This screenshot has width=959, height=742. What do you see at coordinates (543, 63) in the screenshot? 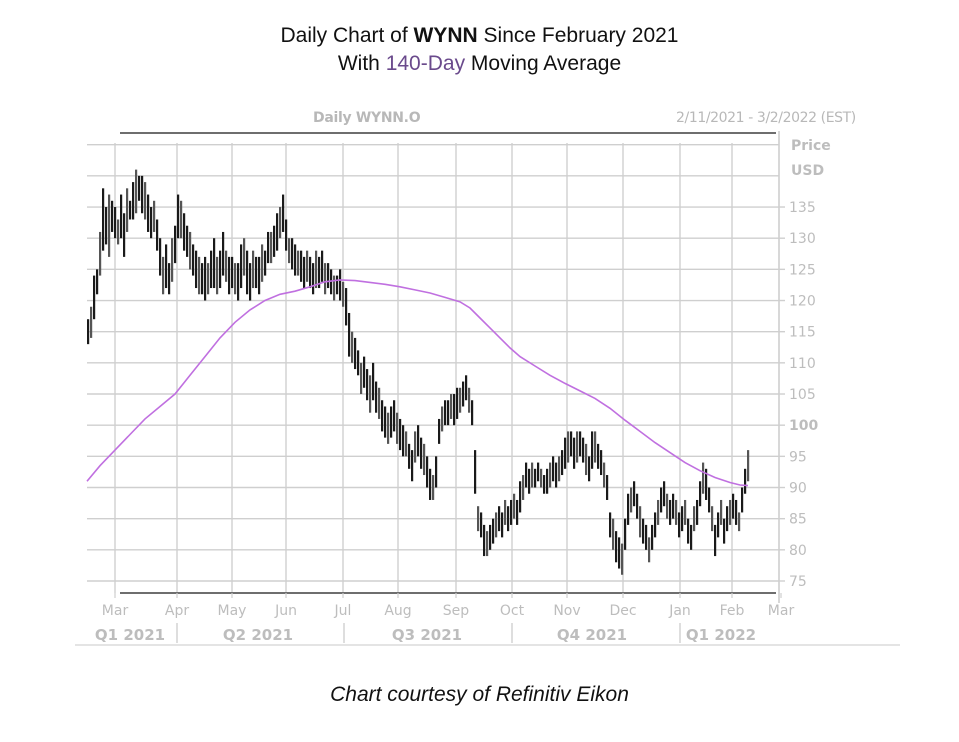
I see `subtitle-suffix: Moving Average` at bounding box center [543, 63].